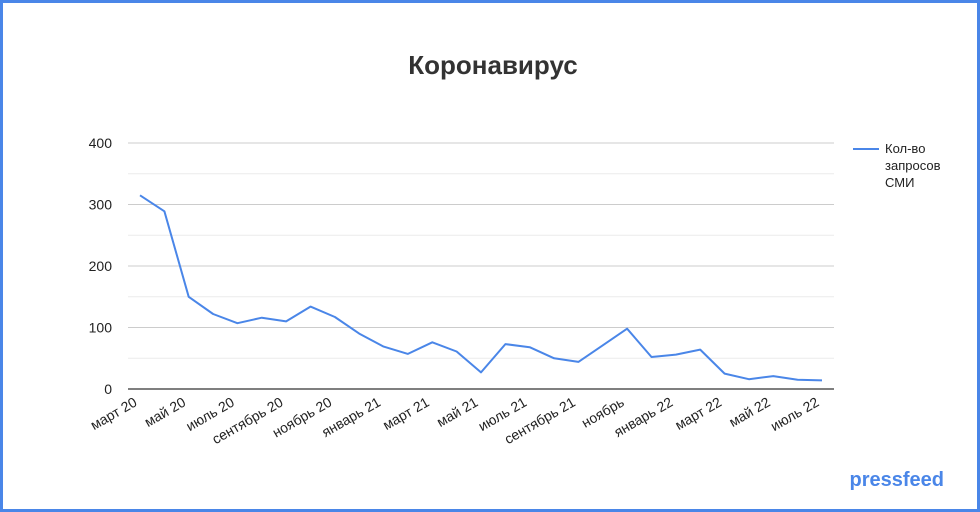  I want to click on y-tick-label: 200, so click(101, 266).